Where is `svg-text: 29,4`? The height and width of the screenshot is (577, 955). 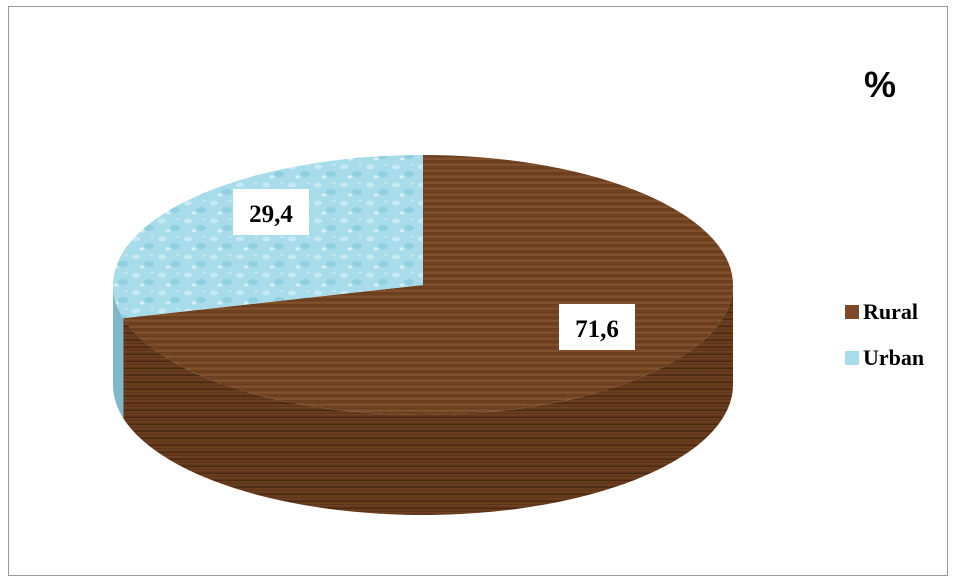 svg-text: 29,4 is located at coordinates (271, 214).